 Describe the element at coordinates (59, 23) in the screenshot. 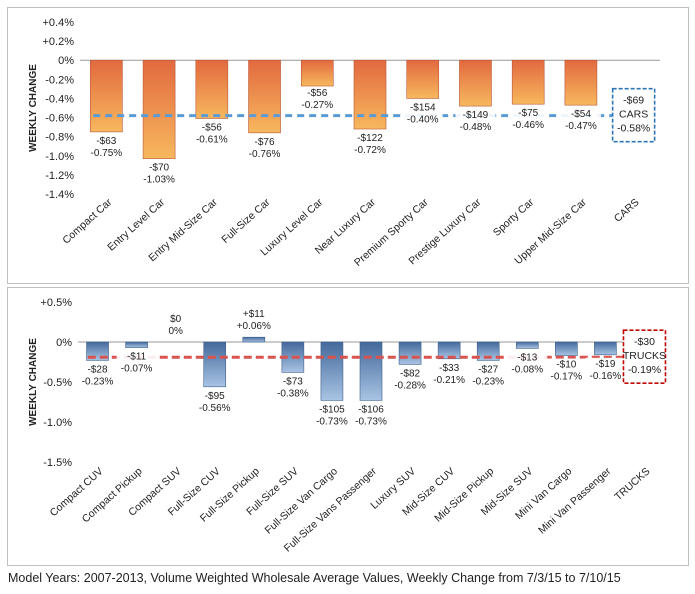

I see `cars-y-tick-label: +0.4%` at that location.